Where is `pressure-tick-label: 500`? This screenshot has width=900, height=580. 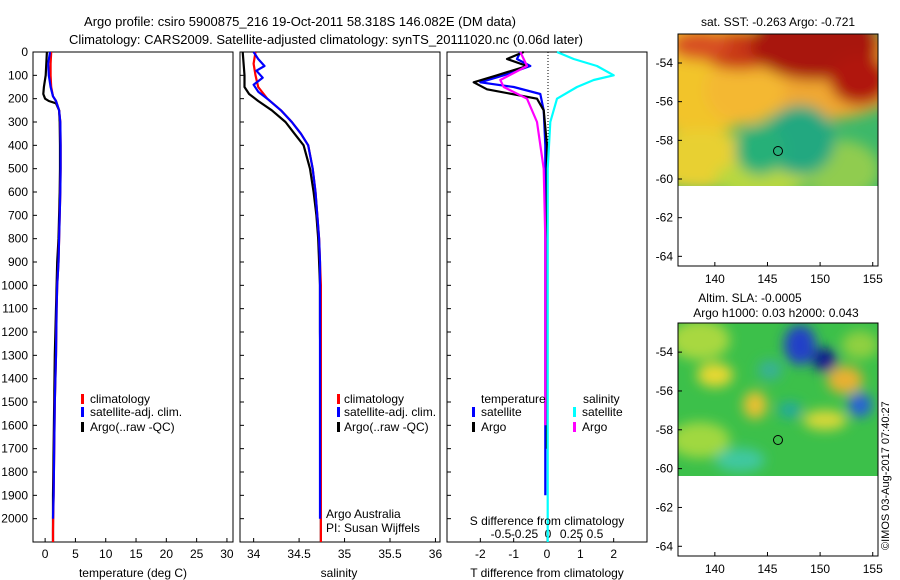
pressure-tick-label: 500 is located at coordinates (18, 169).